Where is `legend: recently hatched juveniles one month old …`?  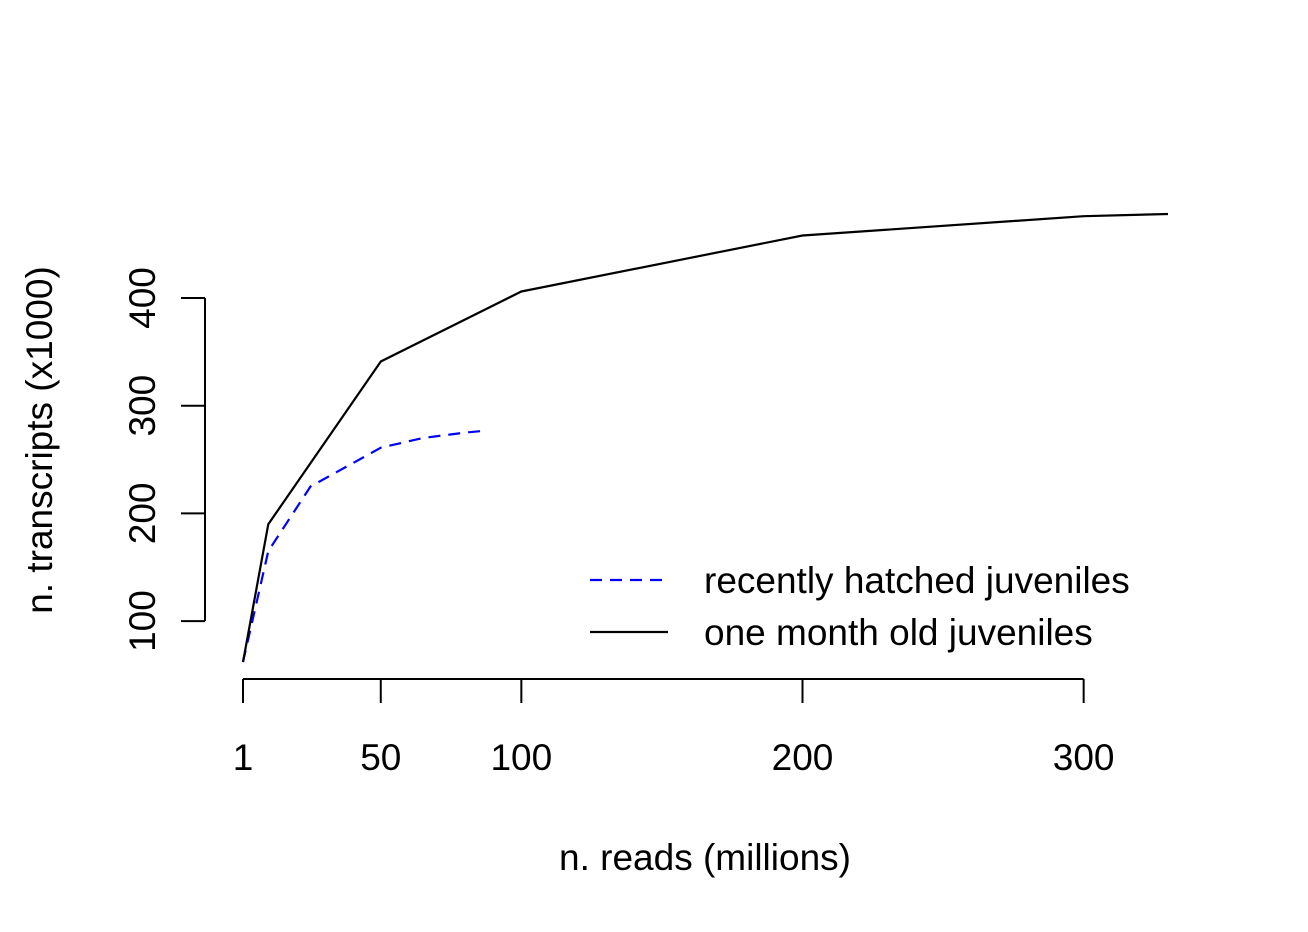
legend: recently hatched juveniles one month old … is located at coordinates (860, 606).